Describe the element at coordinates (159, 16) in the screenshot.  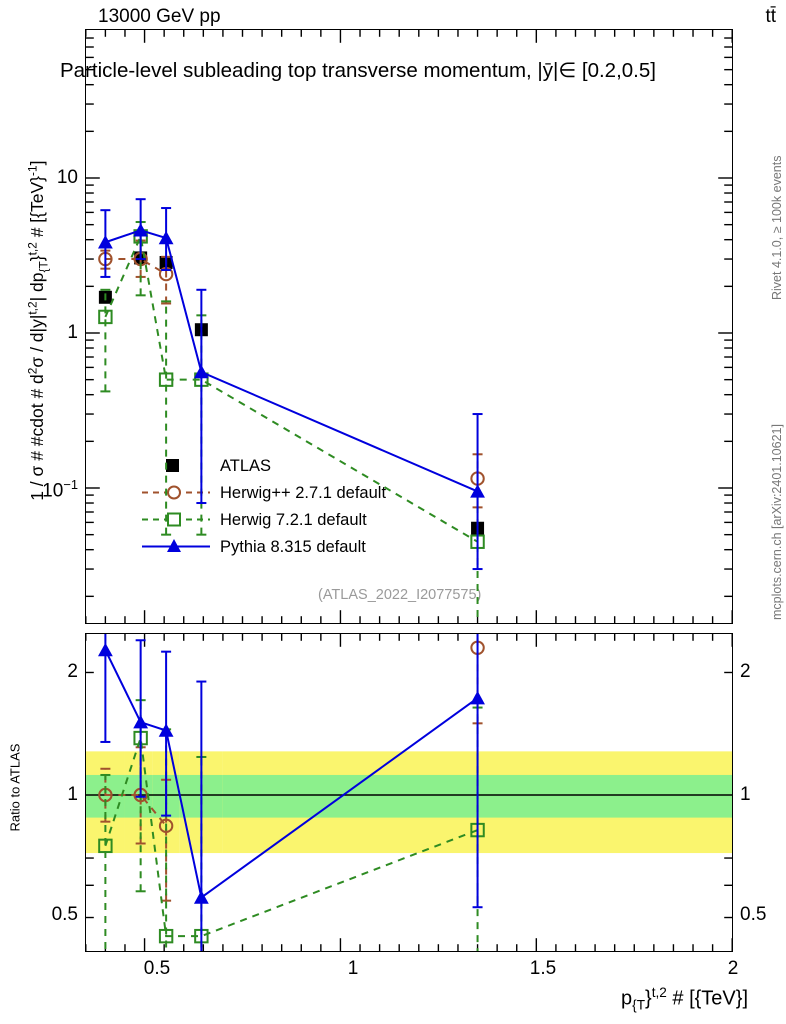
I see `beam-energy-label: 13000 GeV pp` at that location.